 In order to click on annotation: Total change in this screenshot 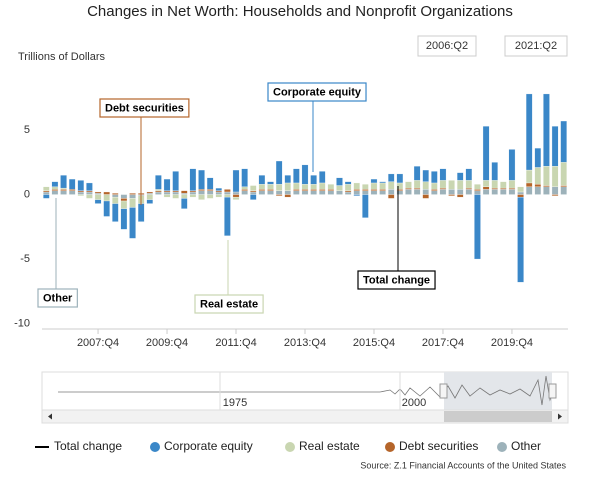, I will do `click(396, 280)`.